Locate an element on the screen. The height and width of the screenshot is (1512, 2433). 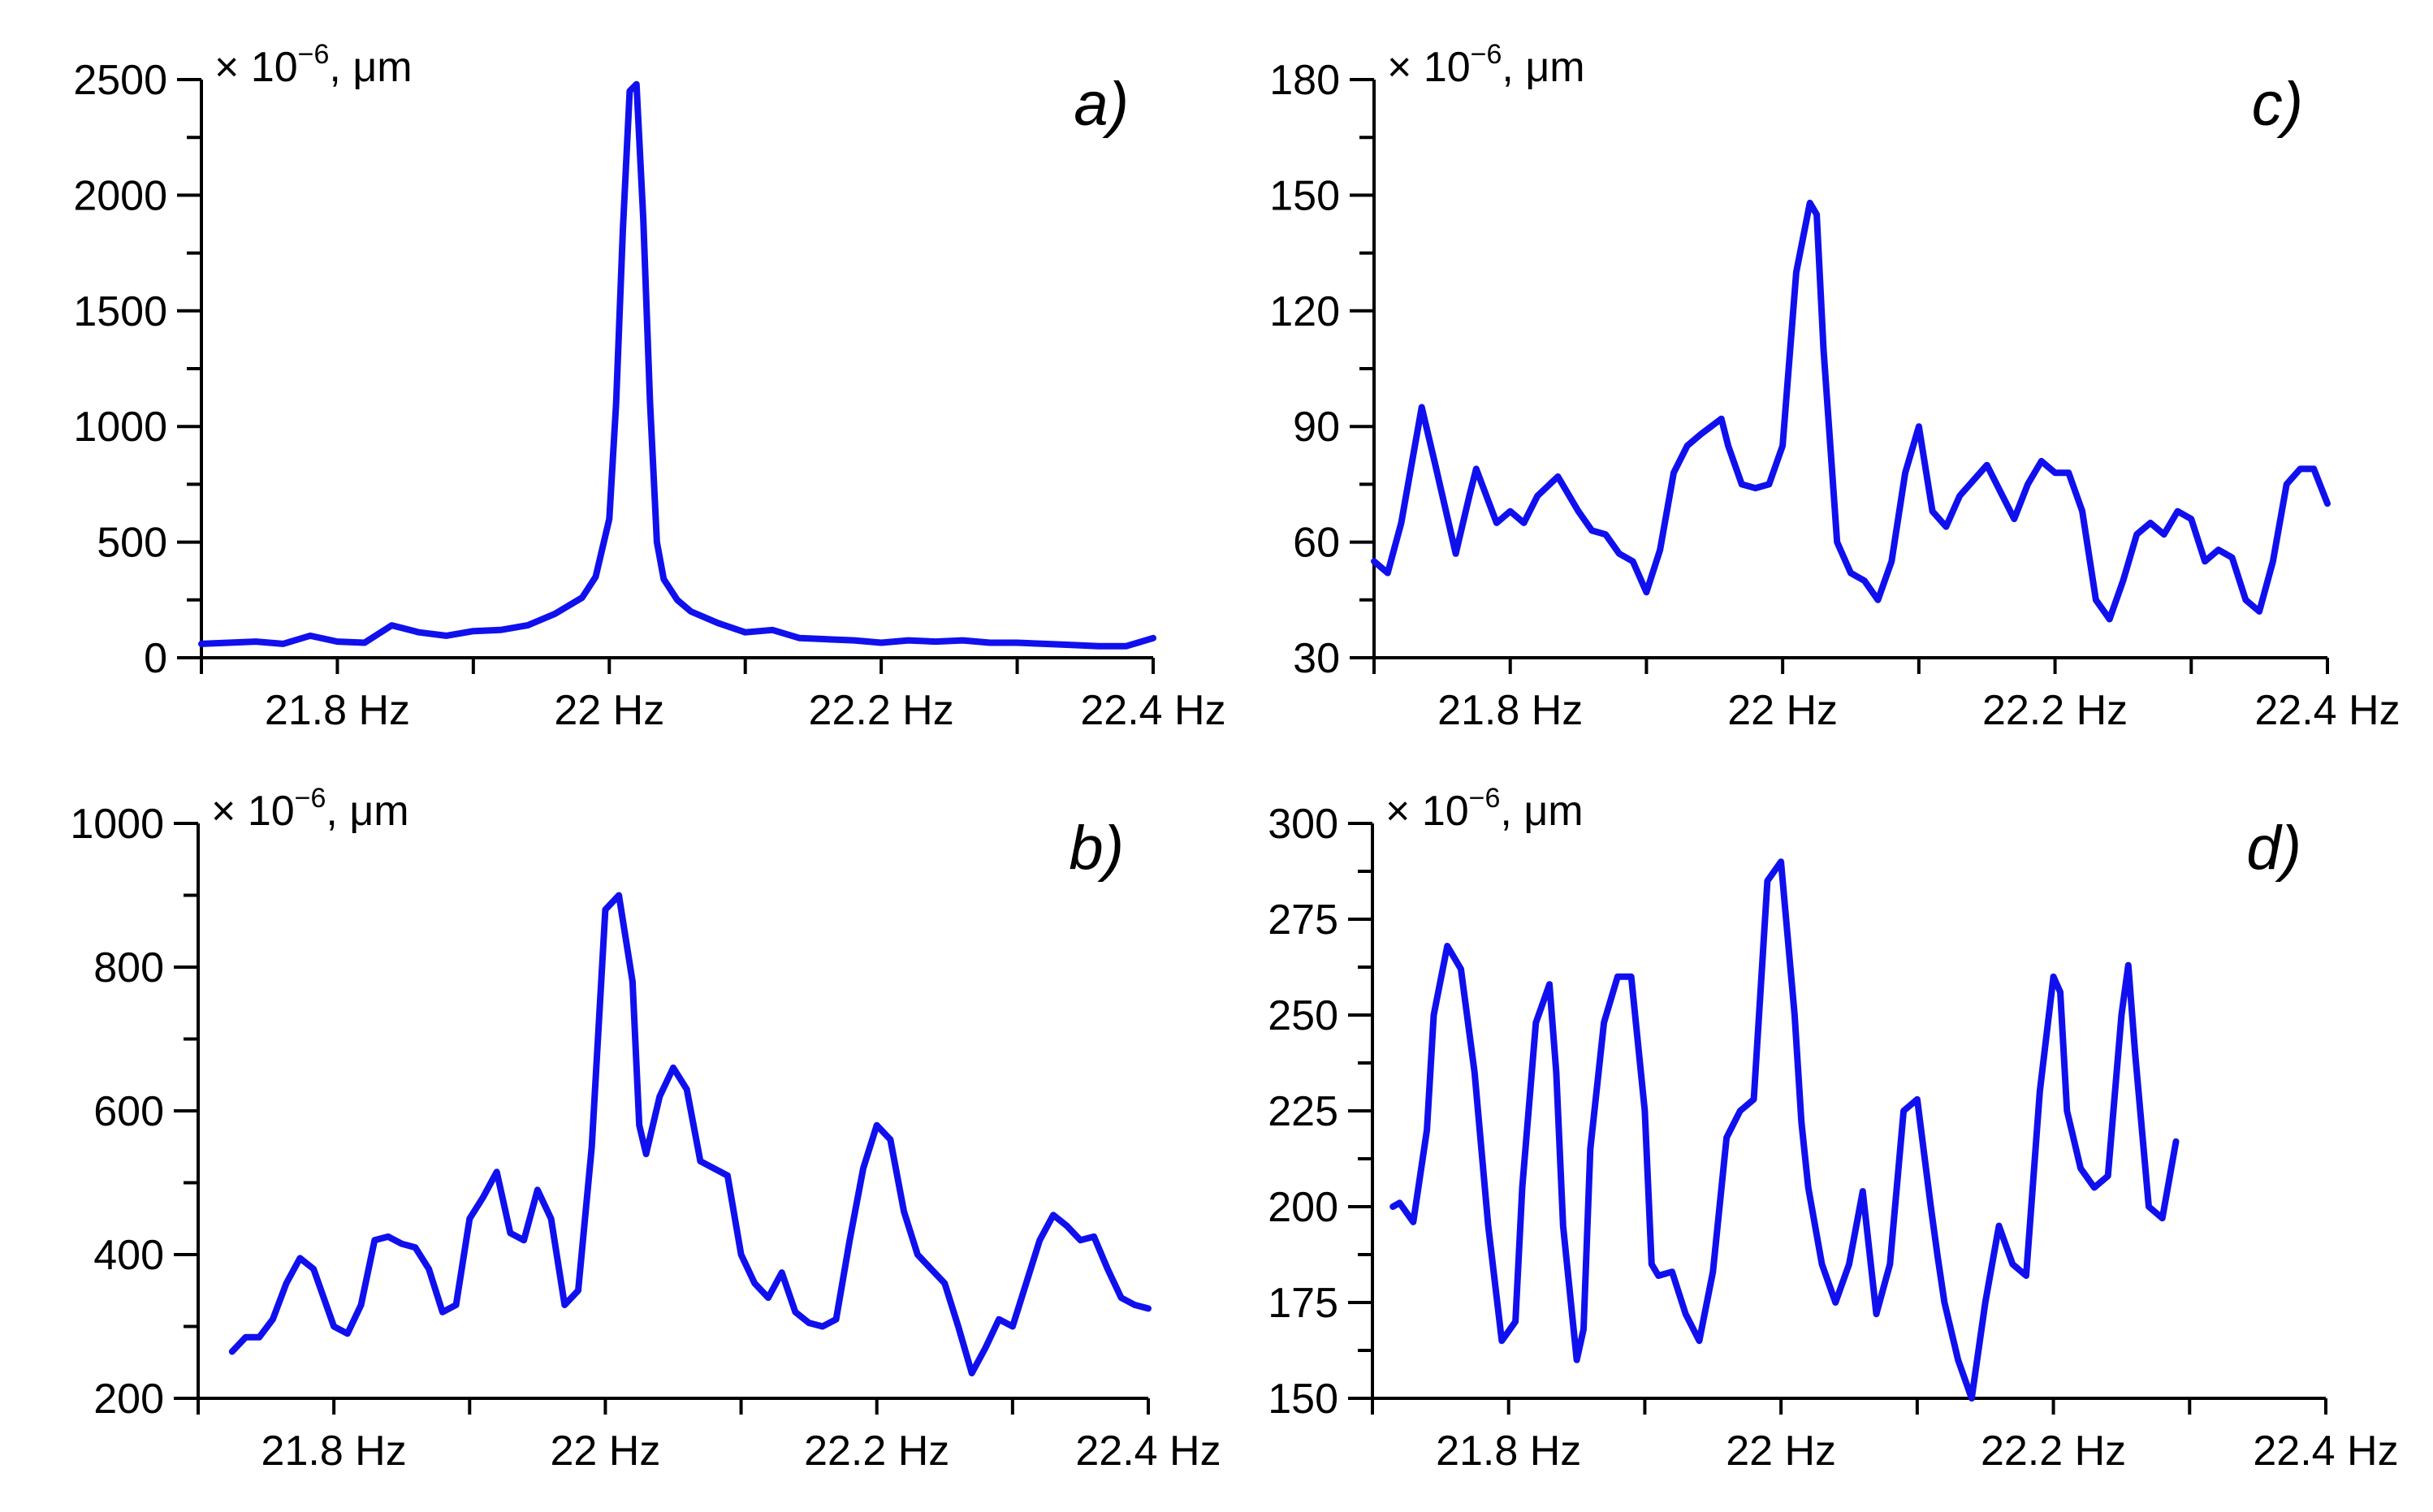
y-tick-label: 2500 is located at coordinates (120, 80).